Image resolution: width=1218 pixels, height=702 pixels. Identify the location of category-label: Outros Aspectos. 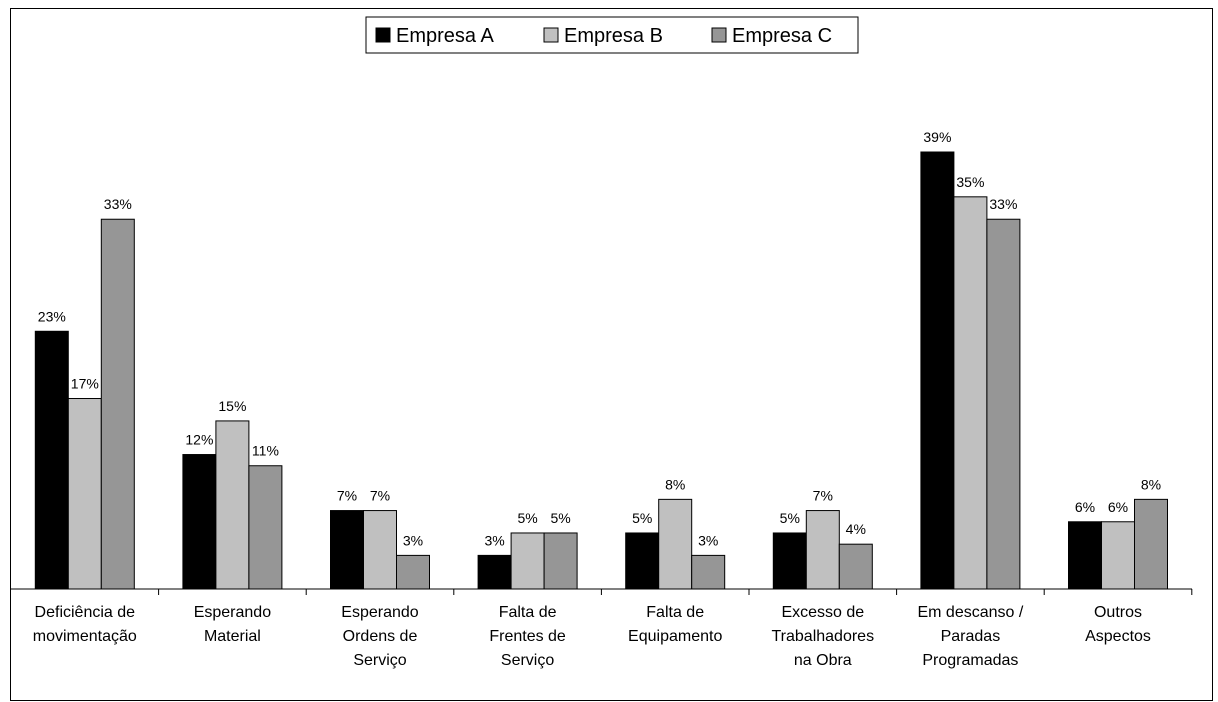
(1118, 624).